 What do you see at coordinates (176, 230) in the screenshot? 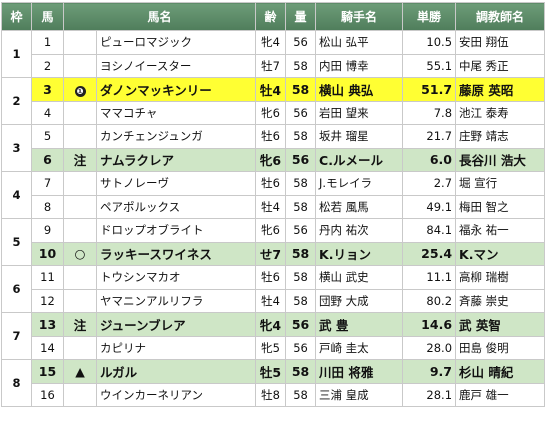
I see `horse-name: ドロップオブライト` at bounding box center [176, 230].